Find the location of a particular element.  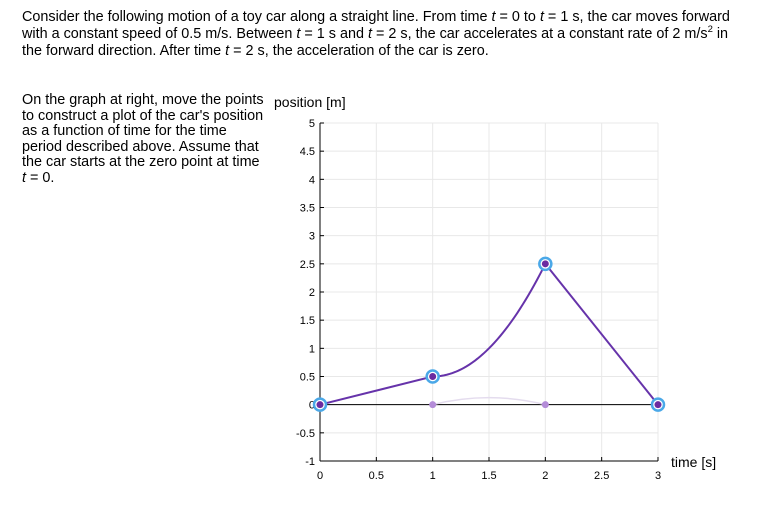

y-tick-label: 3.5 is located at coordinates (307, 209).